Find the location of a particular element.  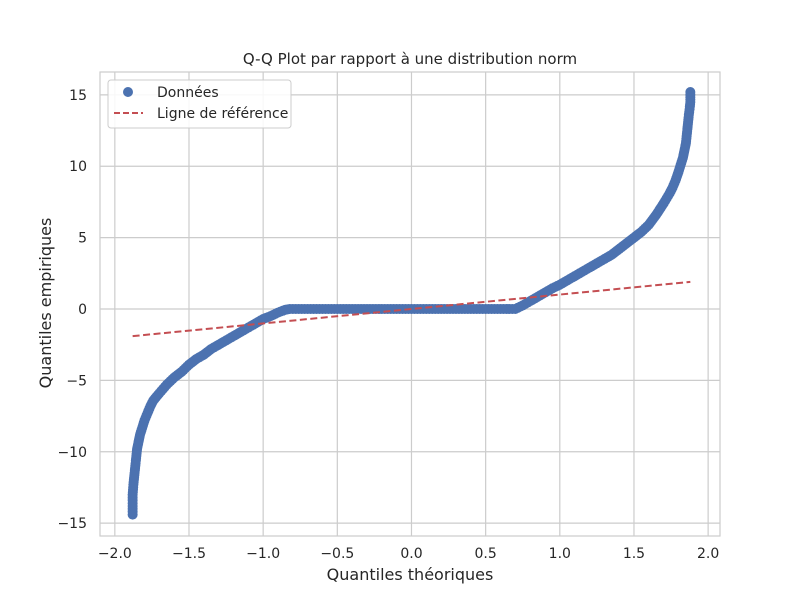

x-tick-label: 0.0 is located at coordinates (411, 554).